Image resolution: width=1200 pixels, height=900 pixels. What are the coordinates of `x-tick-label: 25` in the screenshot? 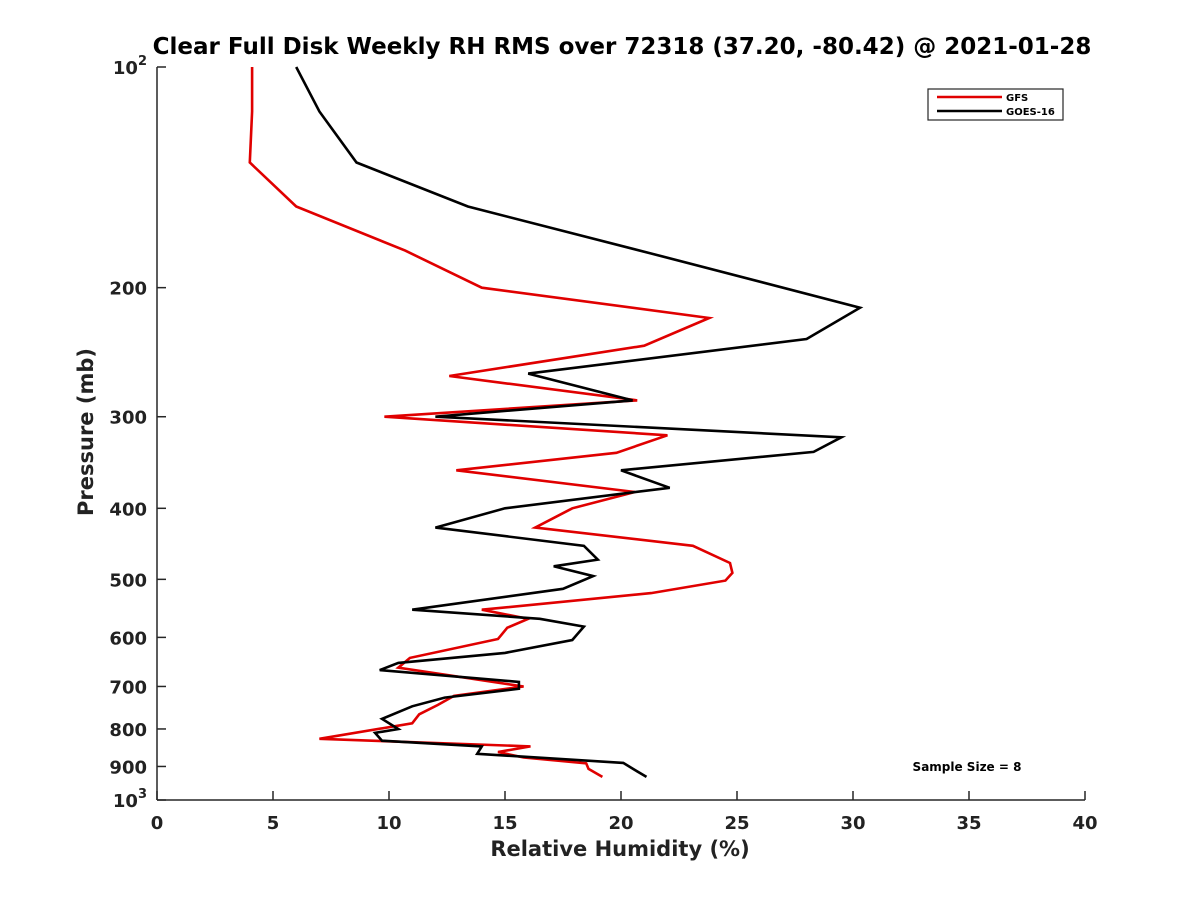 It's located at (736, 823).